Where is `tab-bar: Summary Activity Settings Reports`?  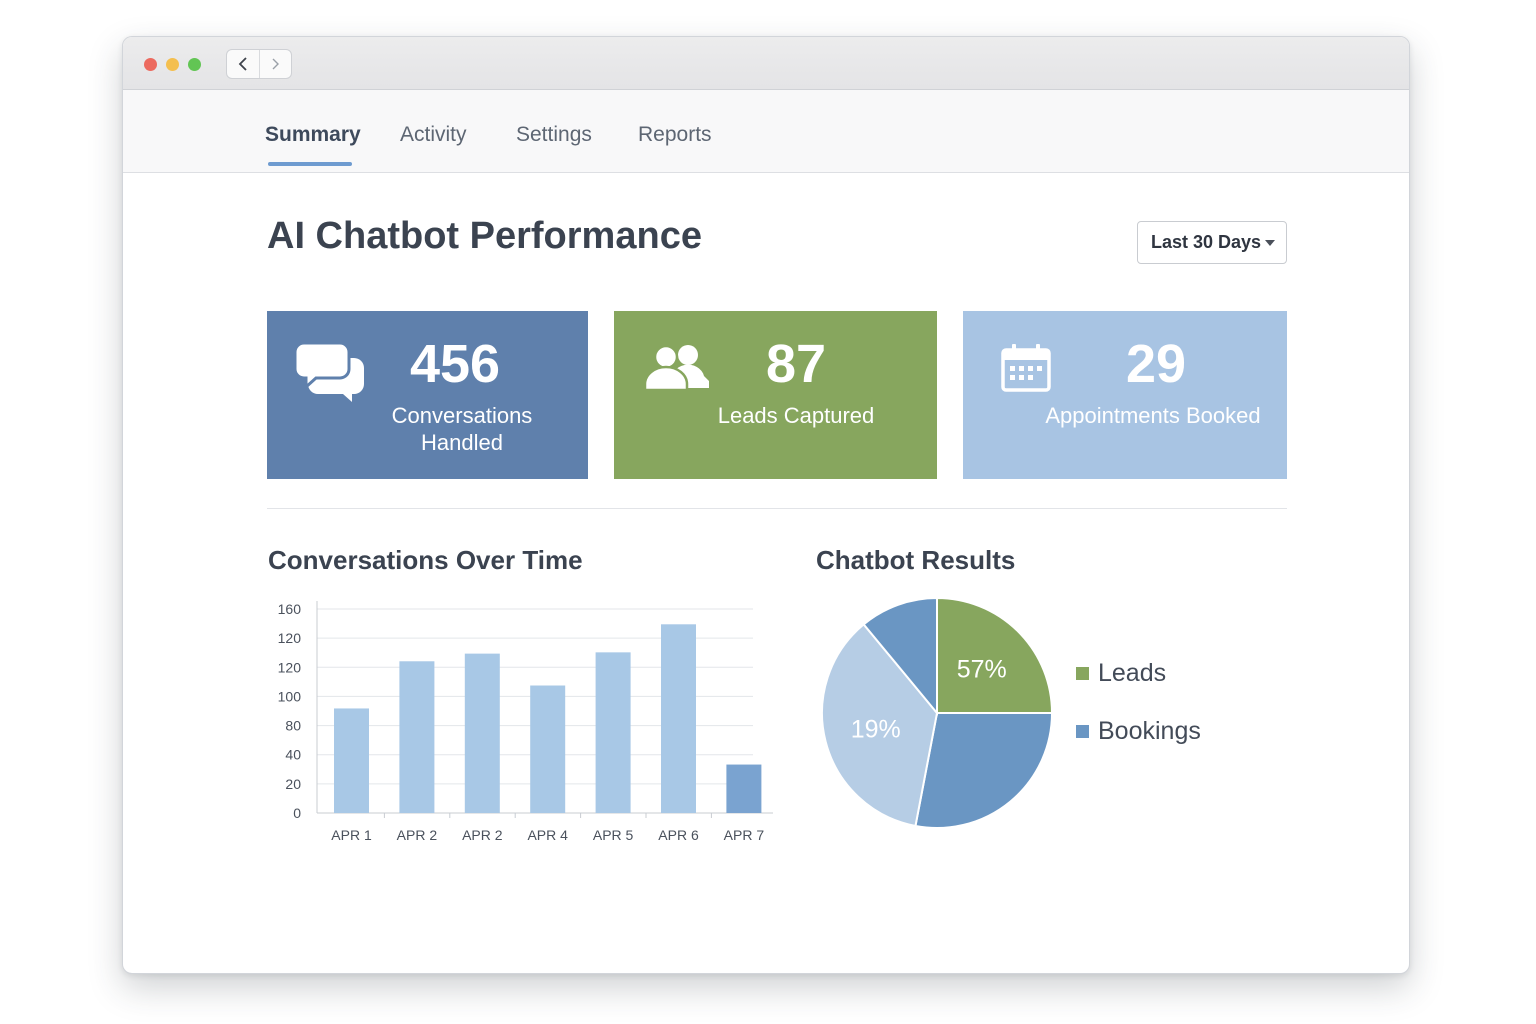 tab-bar: Summary Activity Settings Reports is located at coordinates (766, 131).